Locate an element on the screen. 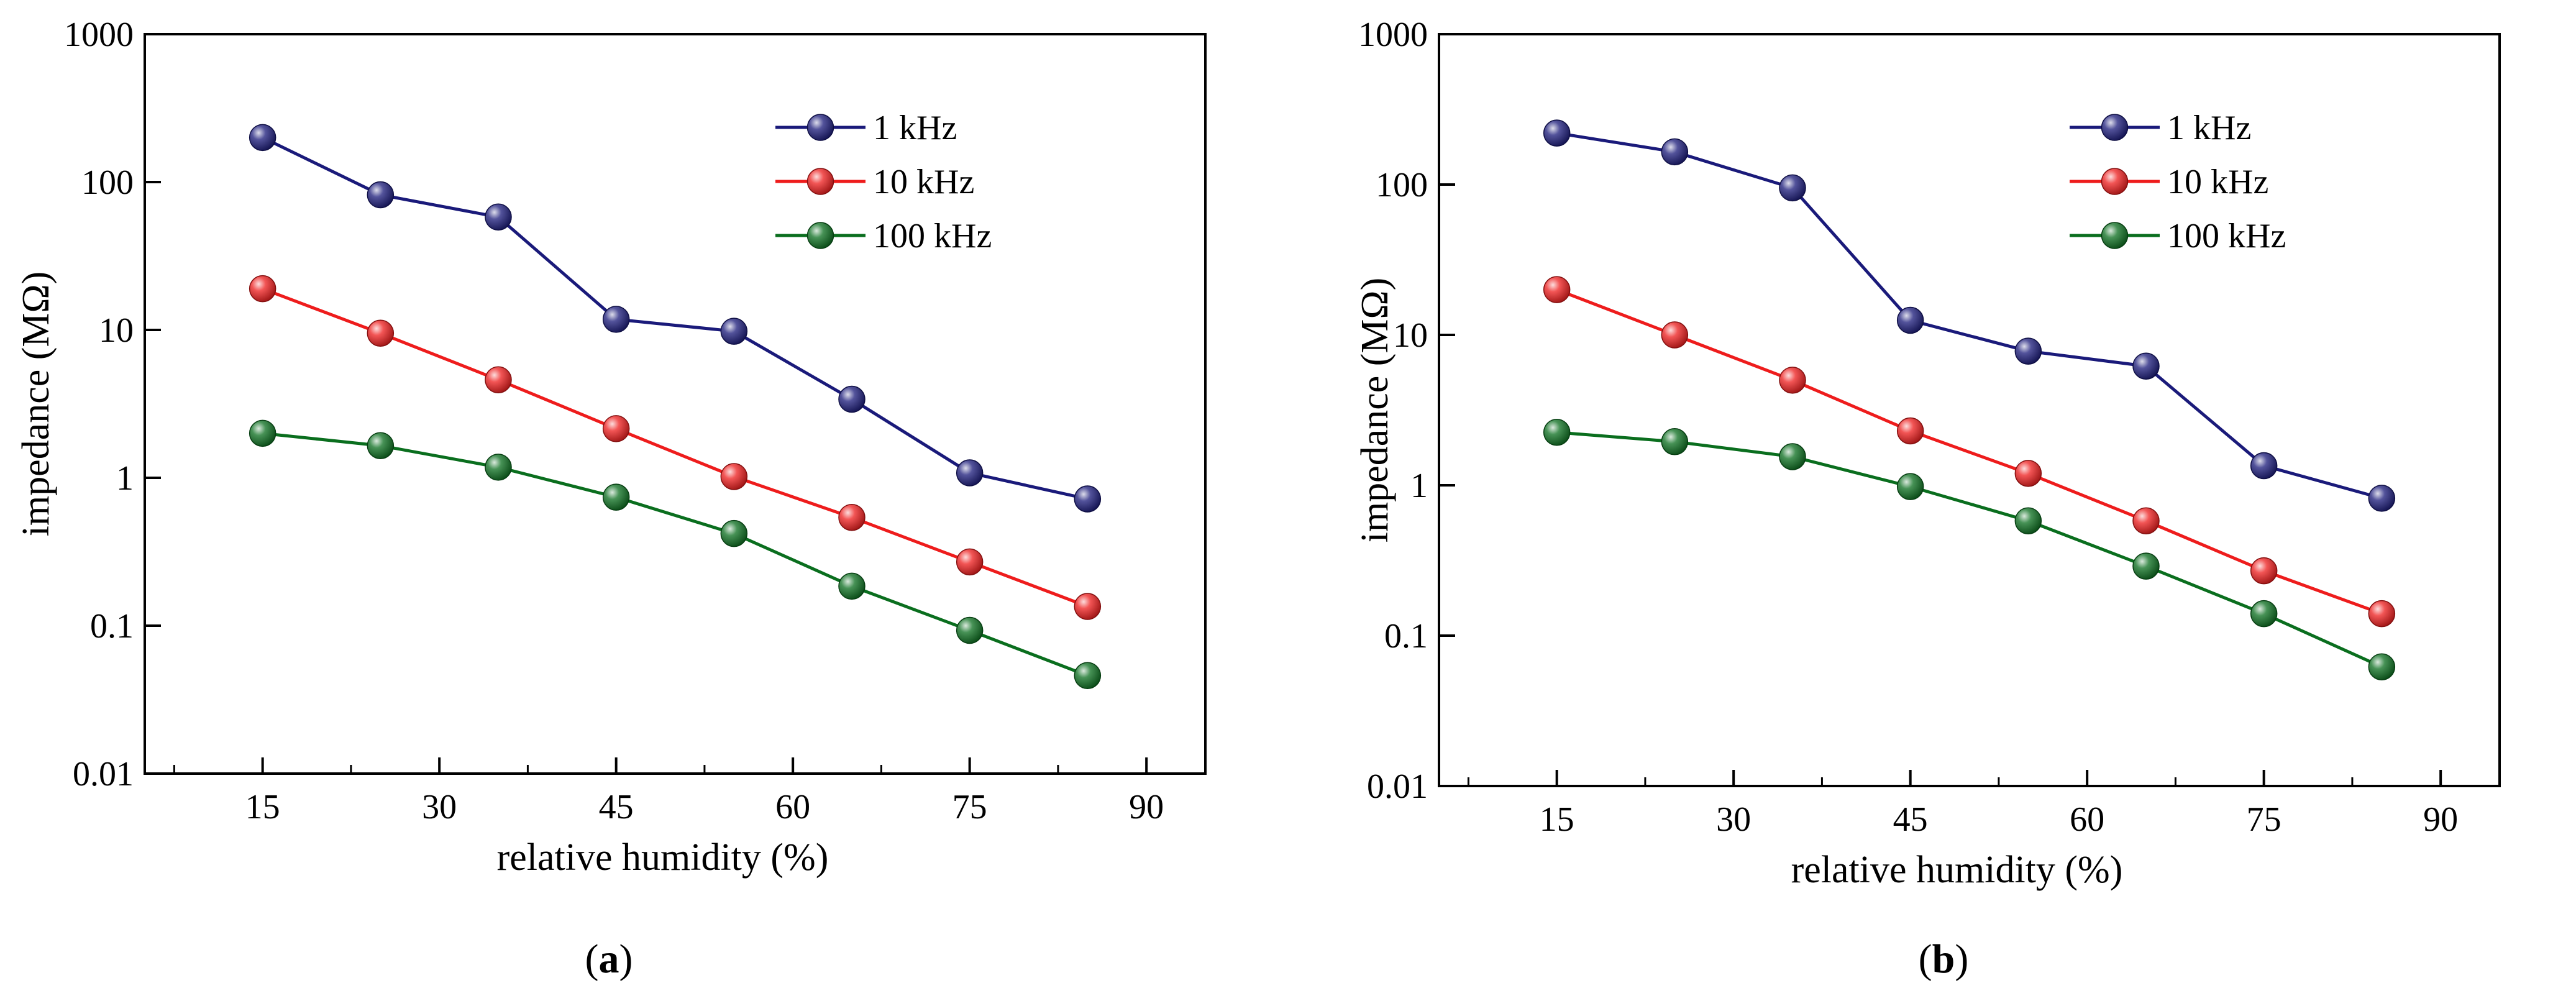 Image resolution: width=2576 pixels, height=1001 pixels. chart-1-x-tick-label: 90 is located at coordinates (2440, 819).